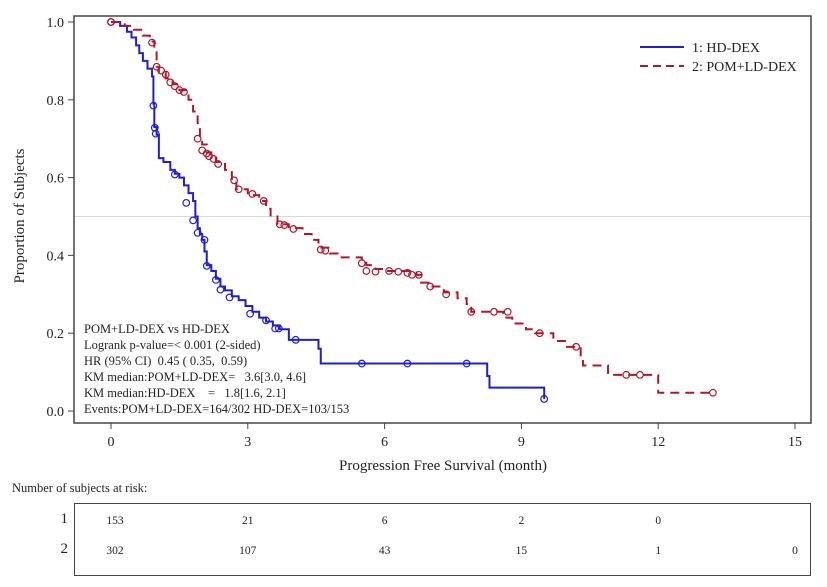  I want to click on stats-line-hazard-ratio: HR (95% CI) 0.45 ( 0.35, 0.59), so click(165, 361).